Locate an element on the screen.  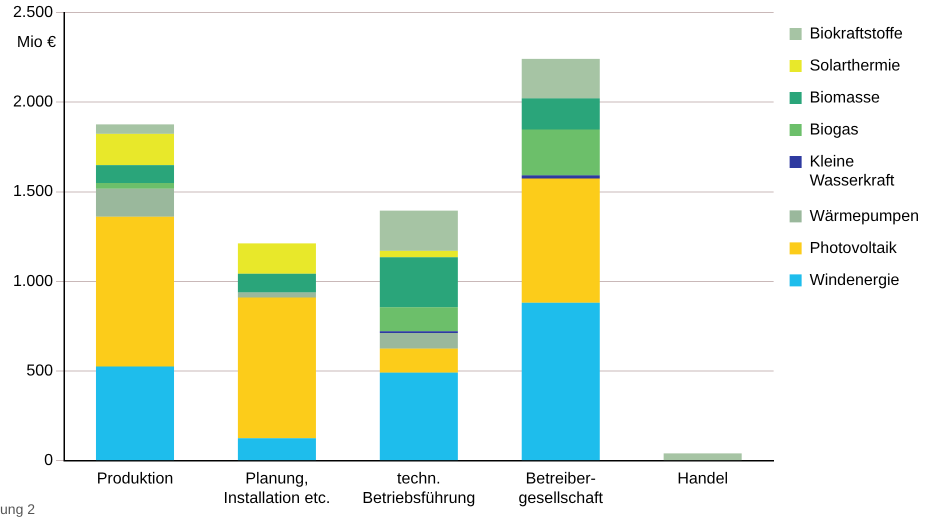
x-tick-label: Betreiber- gesellschaft is located at coordinates (561, 488).